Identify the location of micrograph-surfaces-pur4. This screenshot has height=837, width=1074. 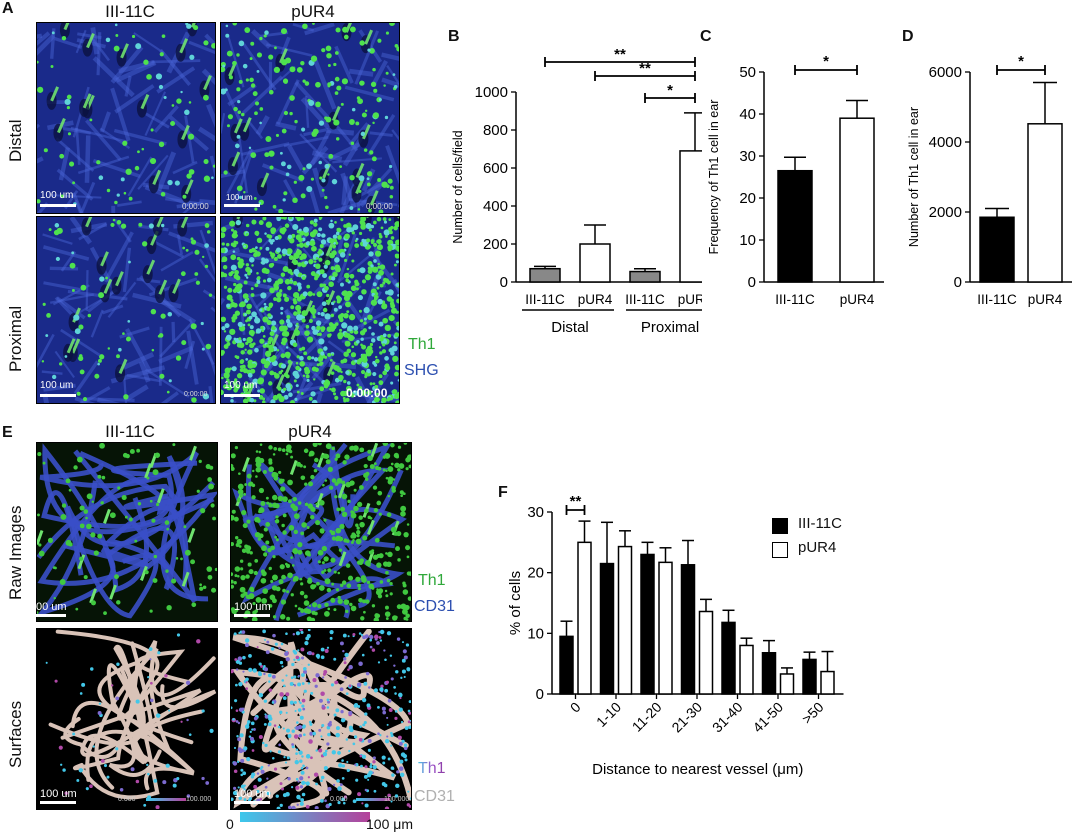
(321, 719).